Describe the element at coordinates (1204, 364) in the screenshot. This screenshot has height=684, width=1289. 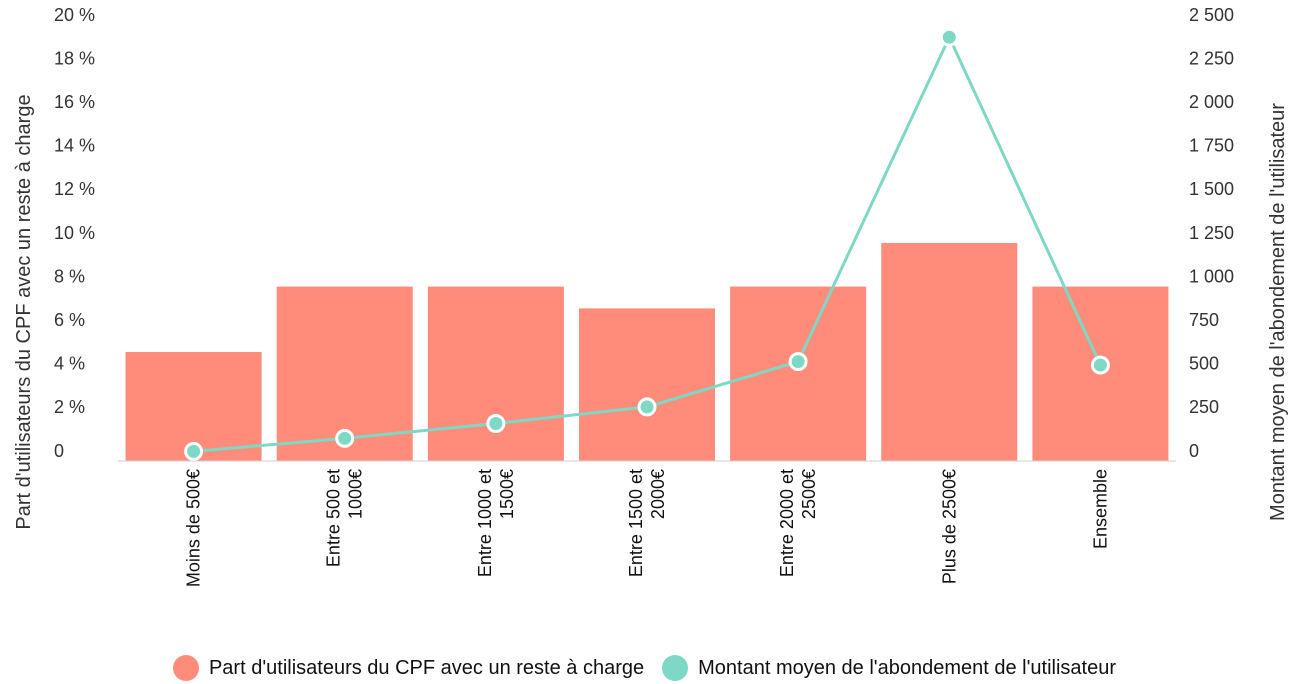
I see `y-right-tick-label: 500` at that location.